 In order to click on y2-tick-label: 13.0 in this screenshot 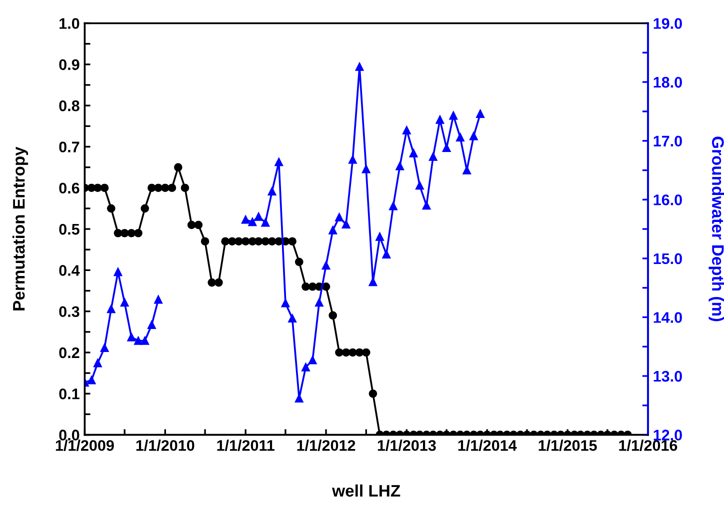, I will do `click(668, 376)`.